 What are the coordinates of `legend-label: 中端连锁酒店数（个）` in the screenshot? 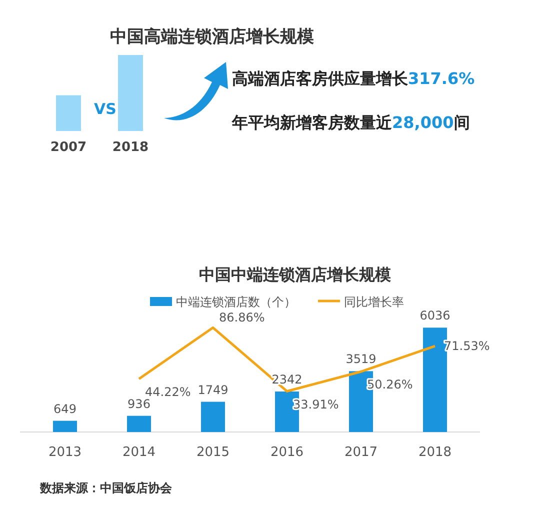 It's located at (236, 302).